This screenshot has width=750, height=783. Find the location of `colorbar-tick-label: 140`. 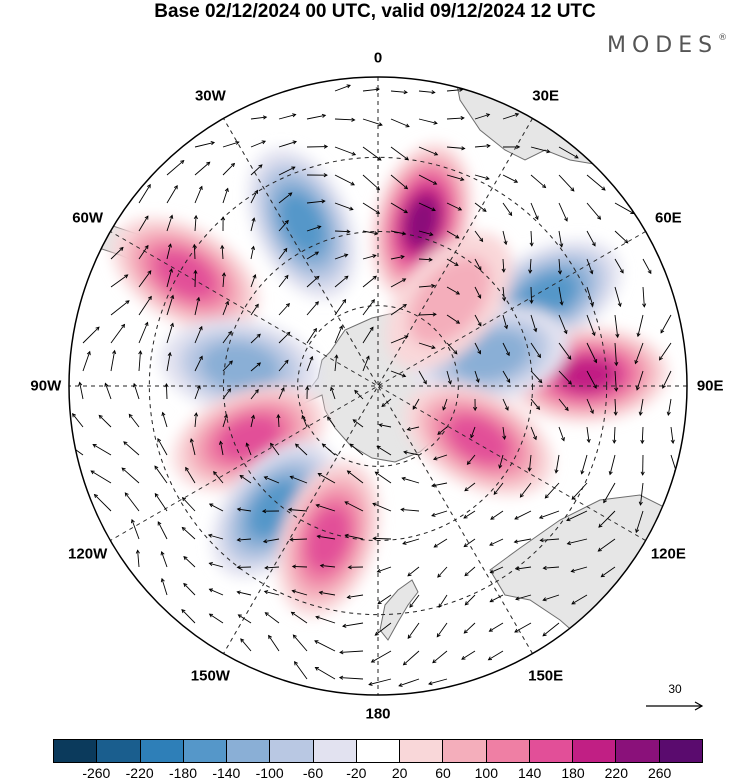

colorbar-tick-label: 140 is located at coordinates (529, 773).